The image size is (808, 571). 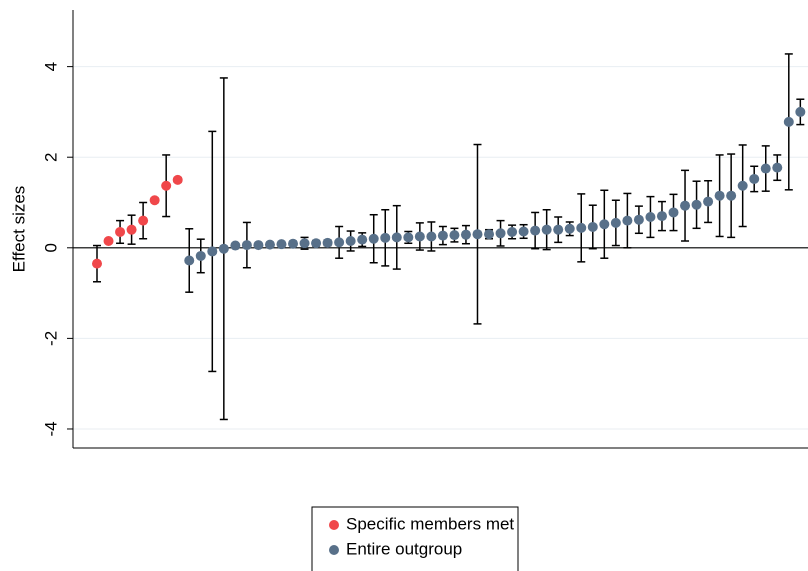 What do you see at coordinates (50, 247) in the screenshot?
I see `y-tick-label: 0` at bounding box center [50, 247].